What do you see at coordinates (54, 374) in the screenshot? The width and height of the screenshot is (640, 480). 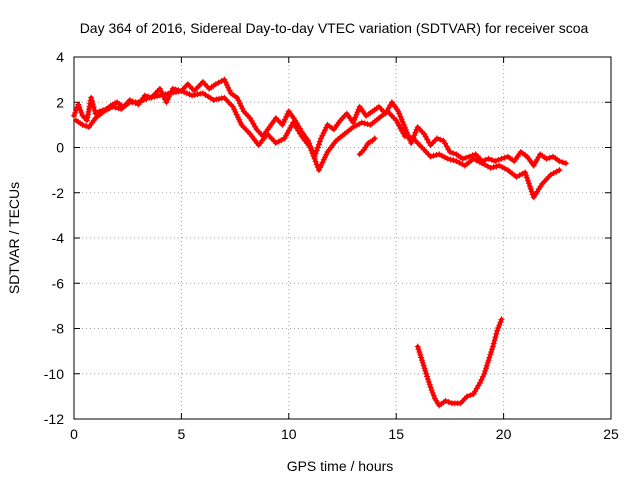 I see `y-tick-label: -10` at bounding box center [54, 374].